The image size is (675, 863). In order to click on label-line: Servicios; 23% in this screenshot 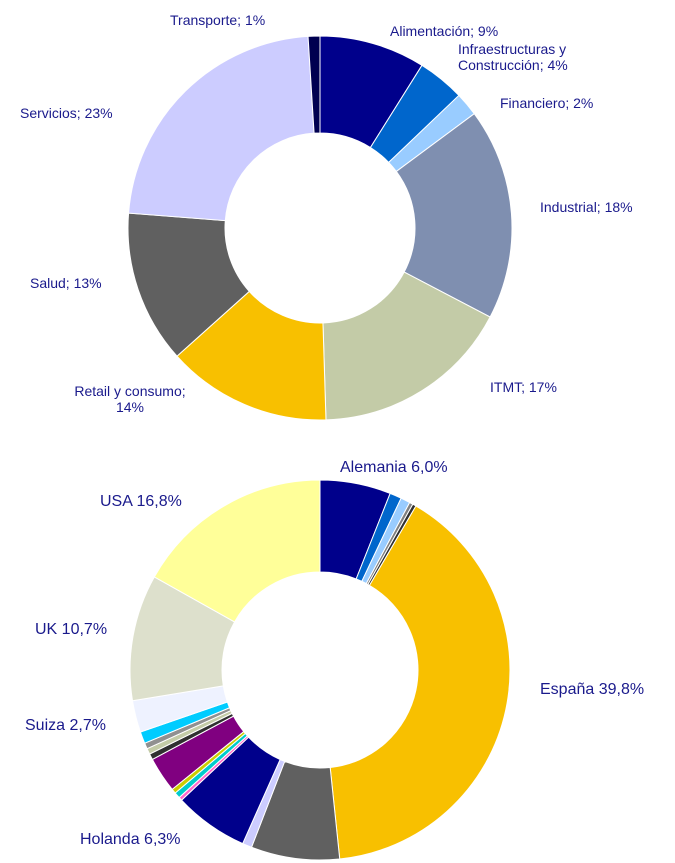, I will do `click(66, 113)`.